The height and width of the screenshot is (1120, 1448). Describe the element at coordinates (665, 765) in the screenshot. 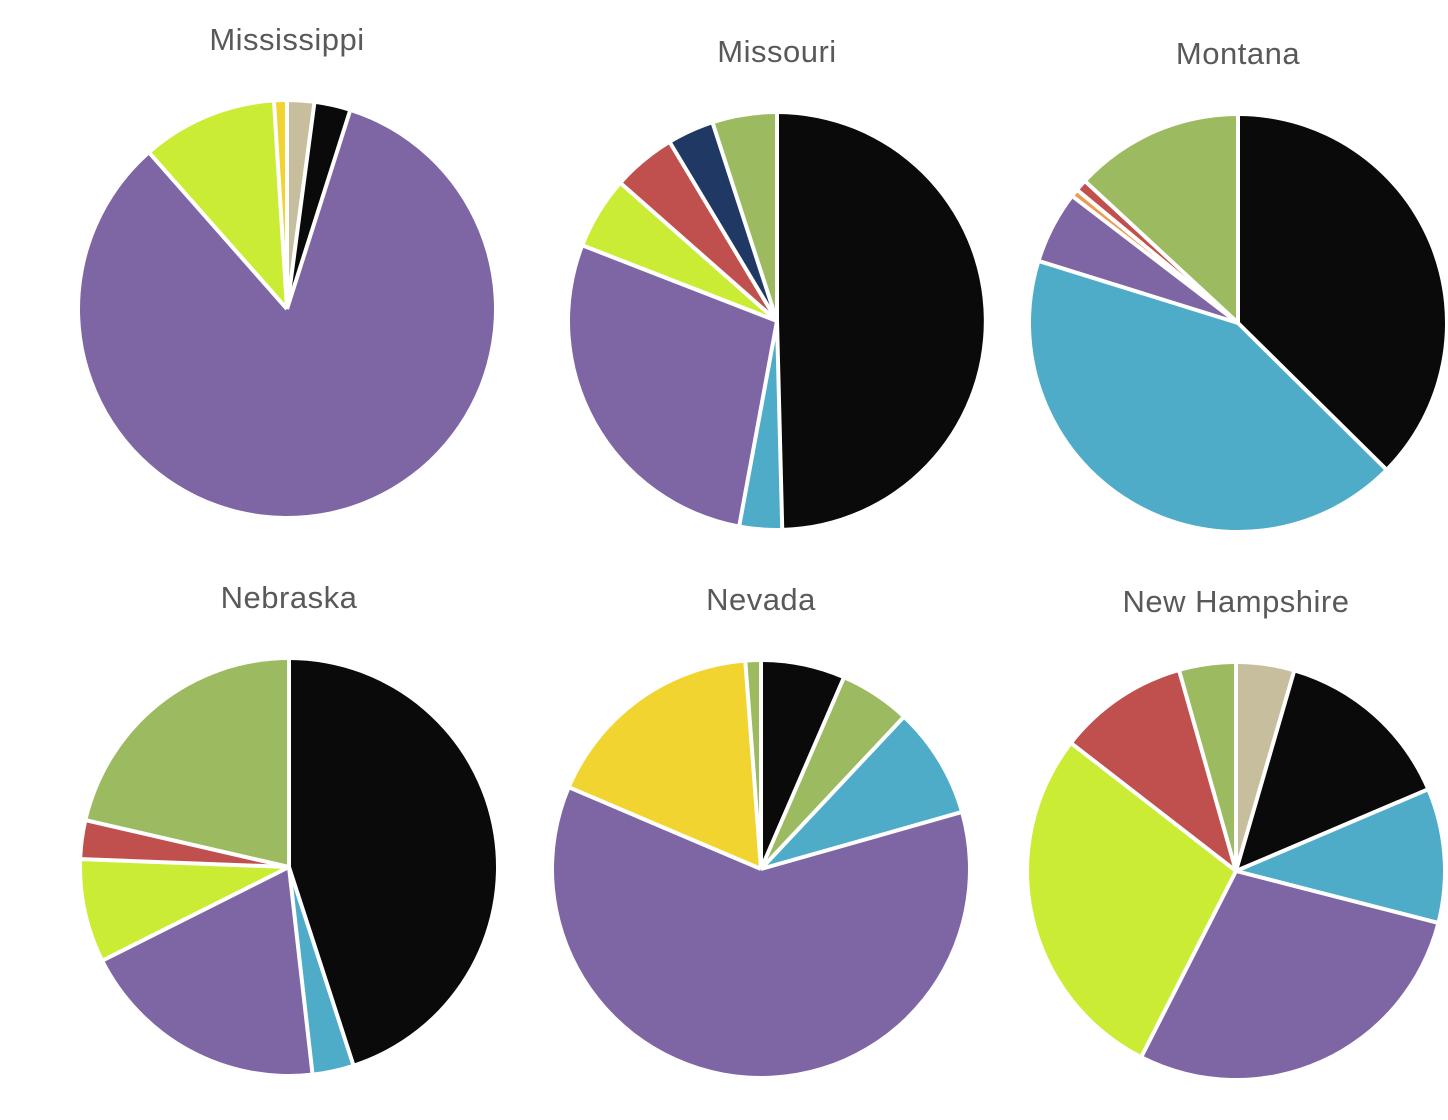

I see `pie-slice-golden_yellow` at that location.